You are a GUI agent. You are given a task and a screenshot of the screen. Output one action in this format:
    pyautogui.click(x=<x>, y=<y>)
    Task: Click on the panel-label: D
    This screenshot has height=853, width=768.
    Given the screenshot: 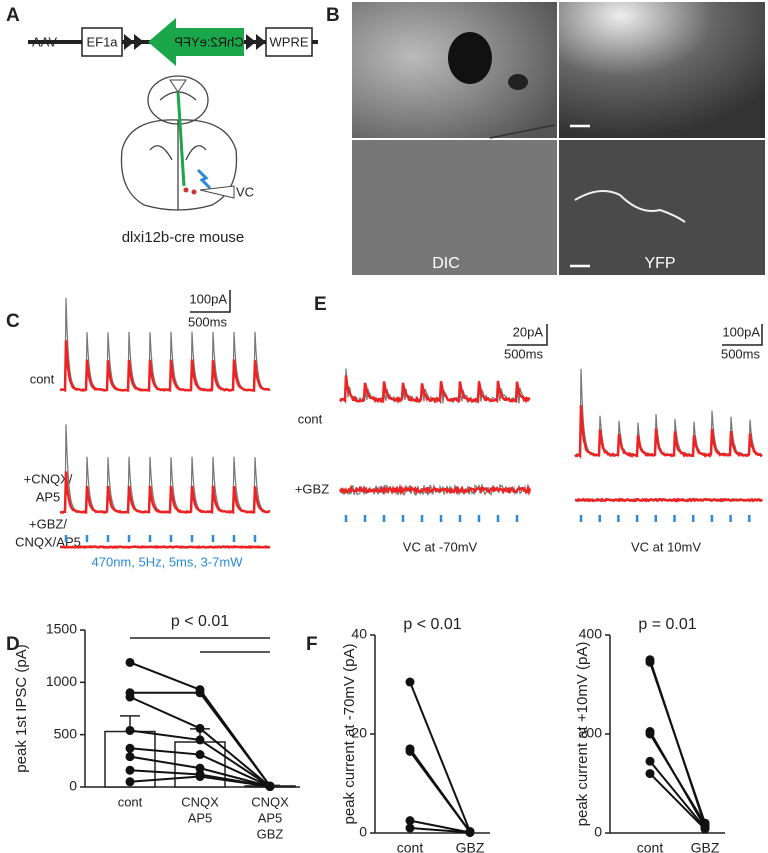 What is the action you would take?
    pyautogui.click(x=13, y=644)
    